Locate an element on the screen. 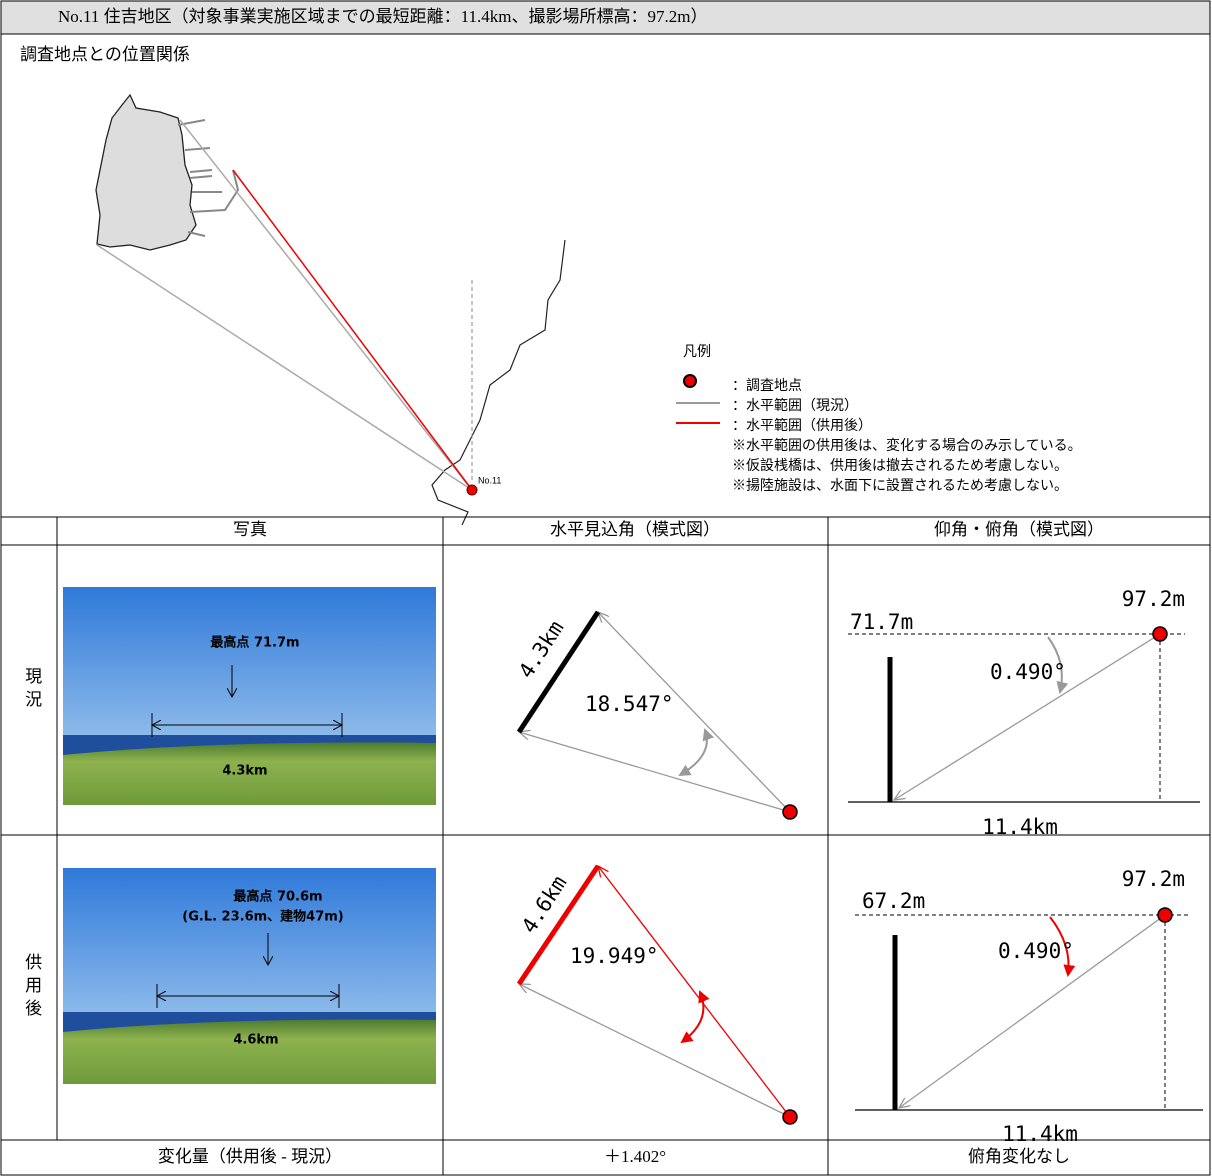  header-bg is located at coordinates (605, 17).